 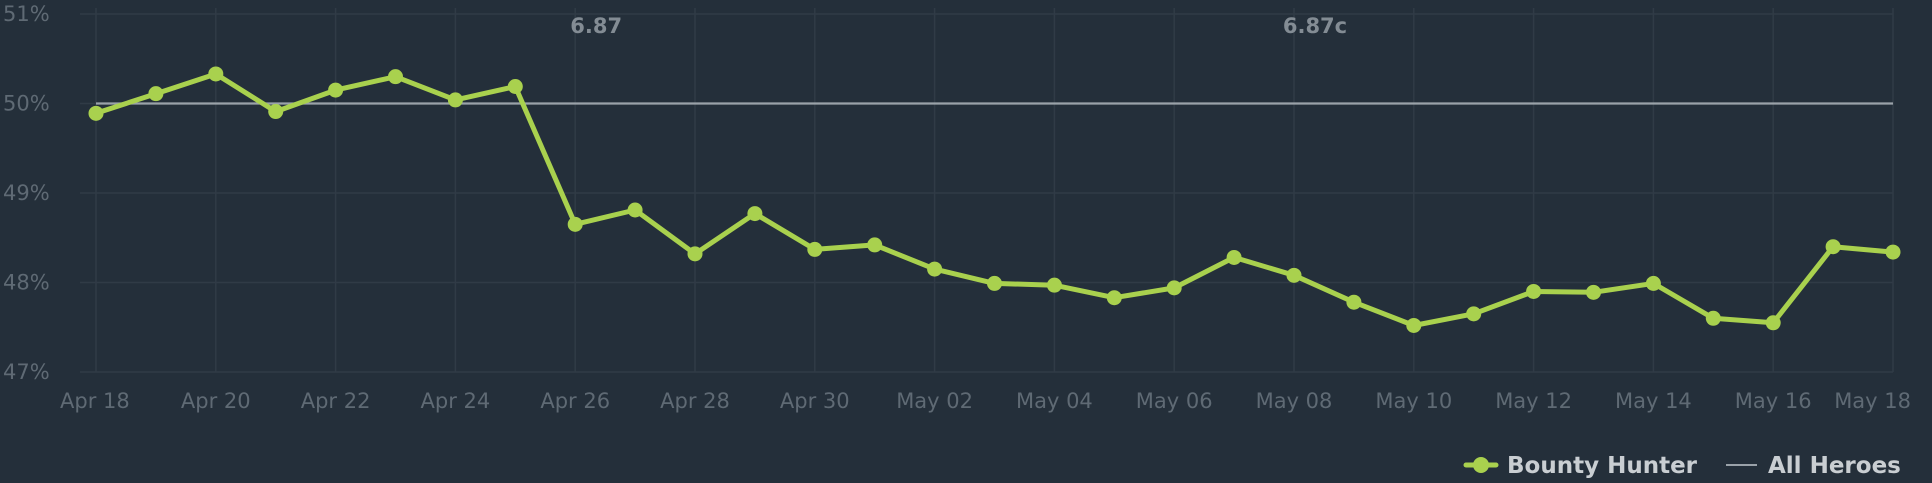 I want to click on x-tick-label: Apr 20, so click(x=216, y=401).